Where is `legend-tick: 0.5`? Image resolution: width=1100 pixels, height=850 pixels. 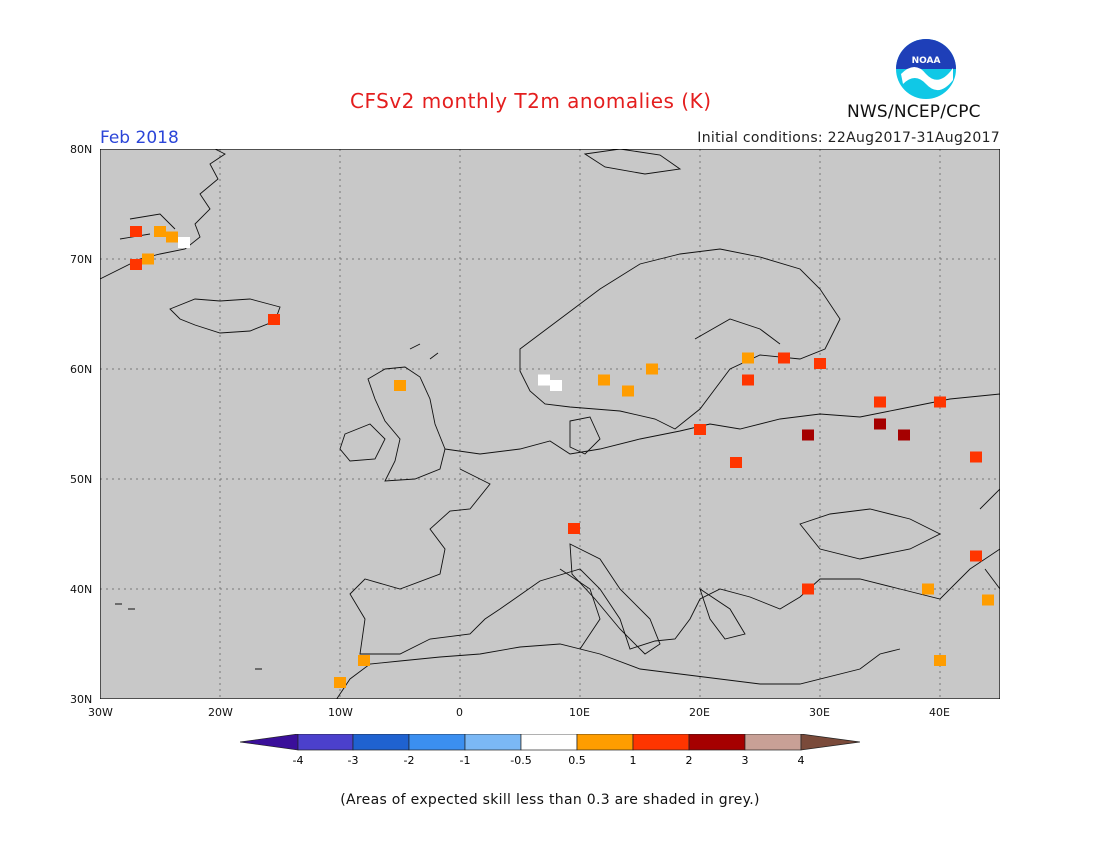
legend-tick: 0.5 is located at coordinates (577, 760).